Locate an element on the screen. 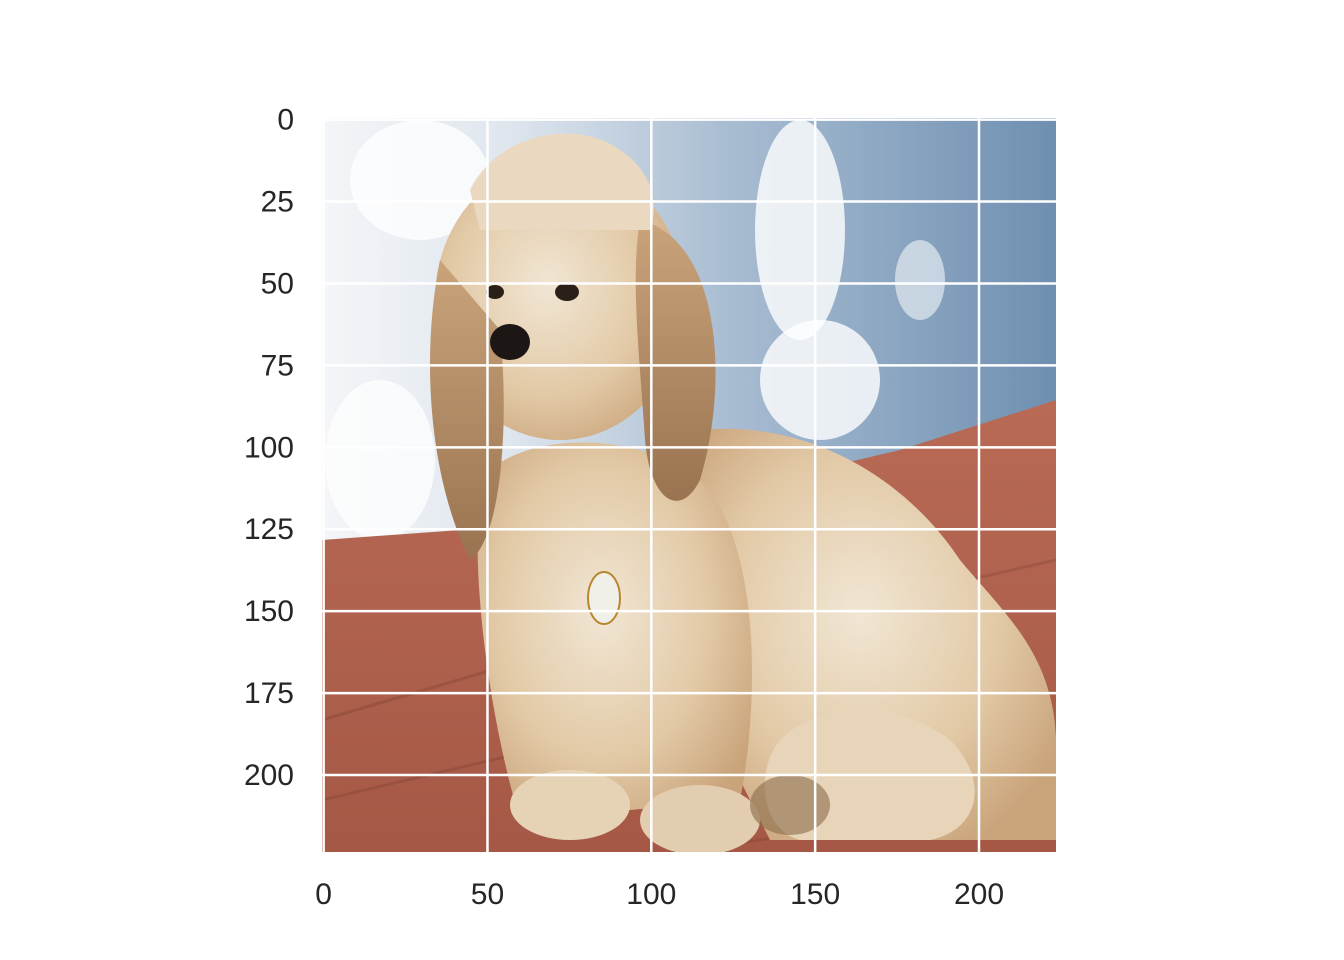 The image size is (1344, 960). y-tick-label: 50 is located at coordinates (277, 283).